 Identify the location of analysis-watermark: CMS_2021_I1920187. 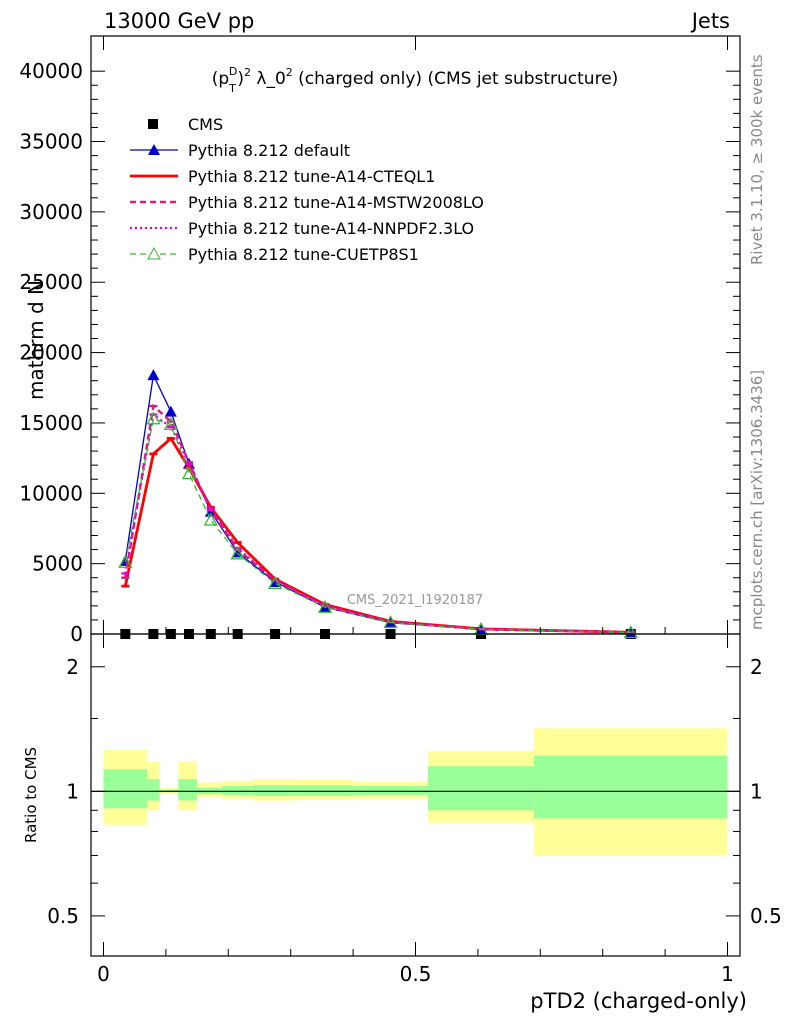
(415, 600).